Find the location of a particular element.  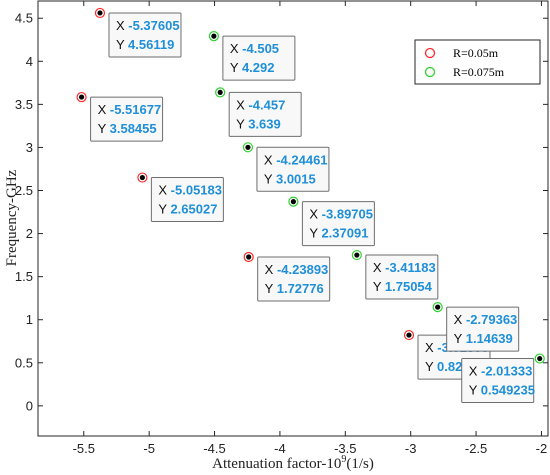

datatip-x-value: -4.505 is located at coordinates (260, 48).